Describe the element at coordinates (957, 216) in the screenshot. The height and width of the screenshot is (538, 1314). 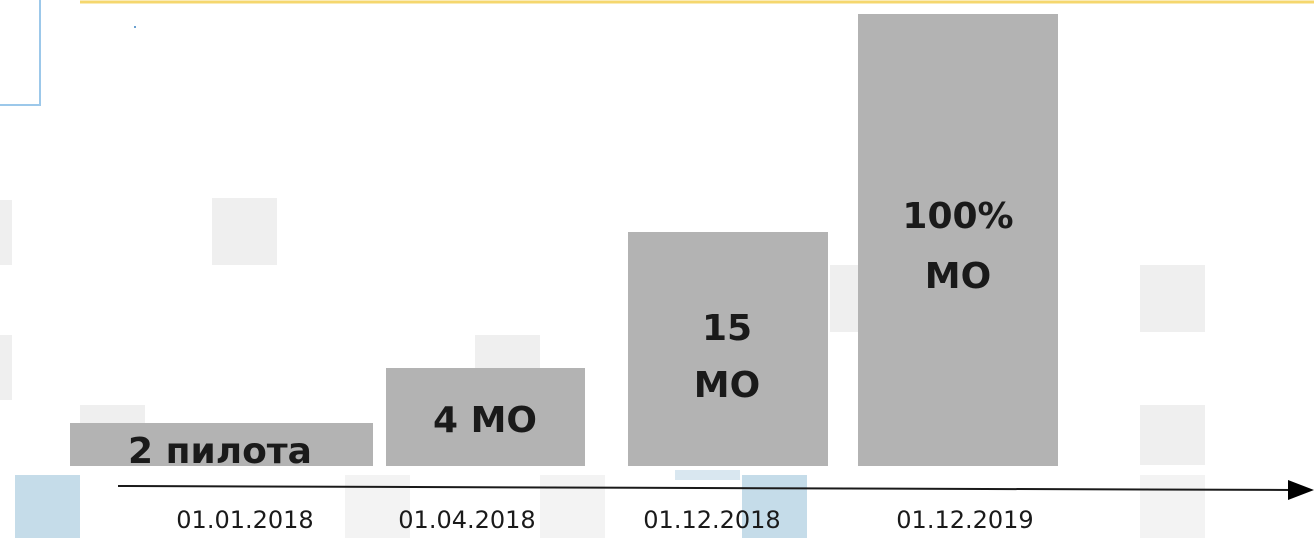
I see `step-label: 100%` at that location.